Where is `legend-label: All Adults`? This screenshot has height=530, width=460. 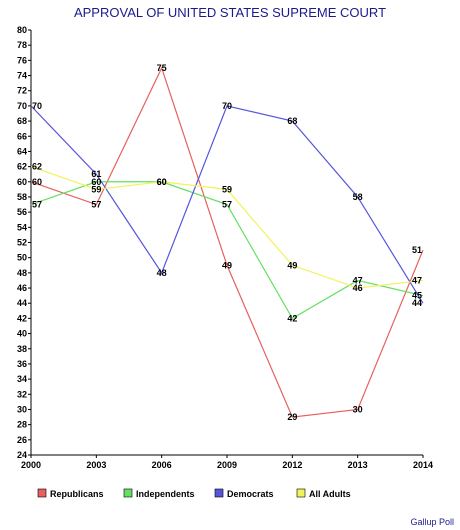 legend-label: All Adults is located at coordinates (330, 494).